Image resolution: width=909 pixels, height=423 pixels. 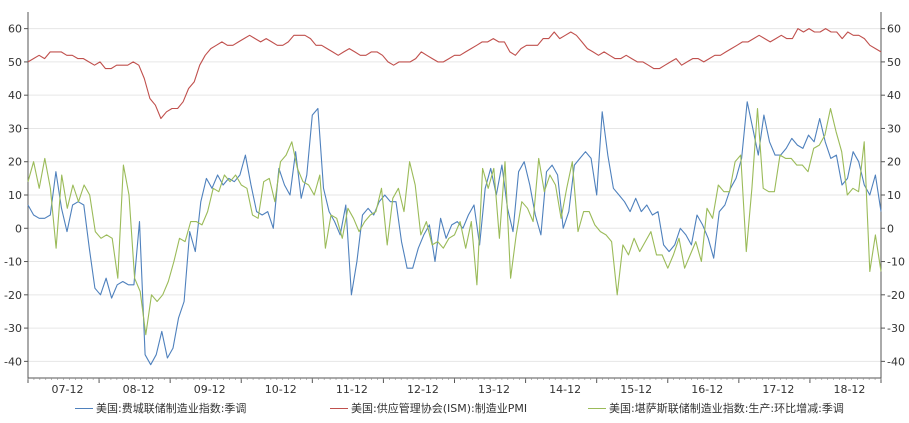 I want to click on legend-swatch-dallas, so click(x=597, y=408).